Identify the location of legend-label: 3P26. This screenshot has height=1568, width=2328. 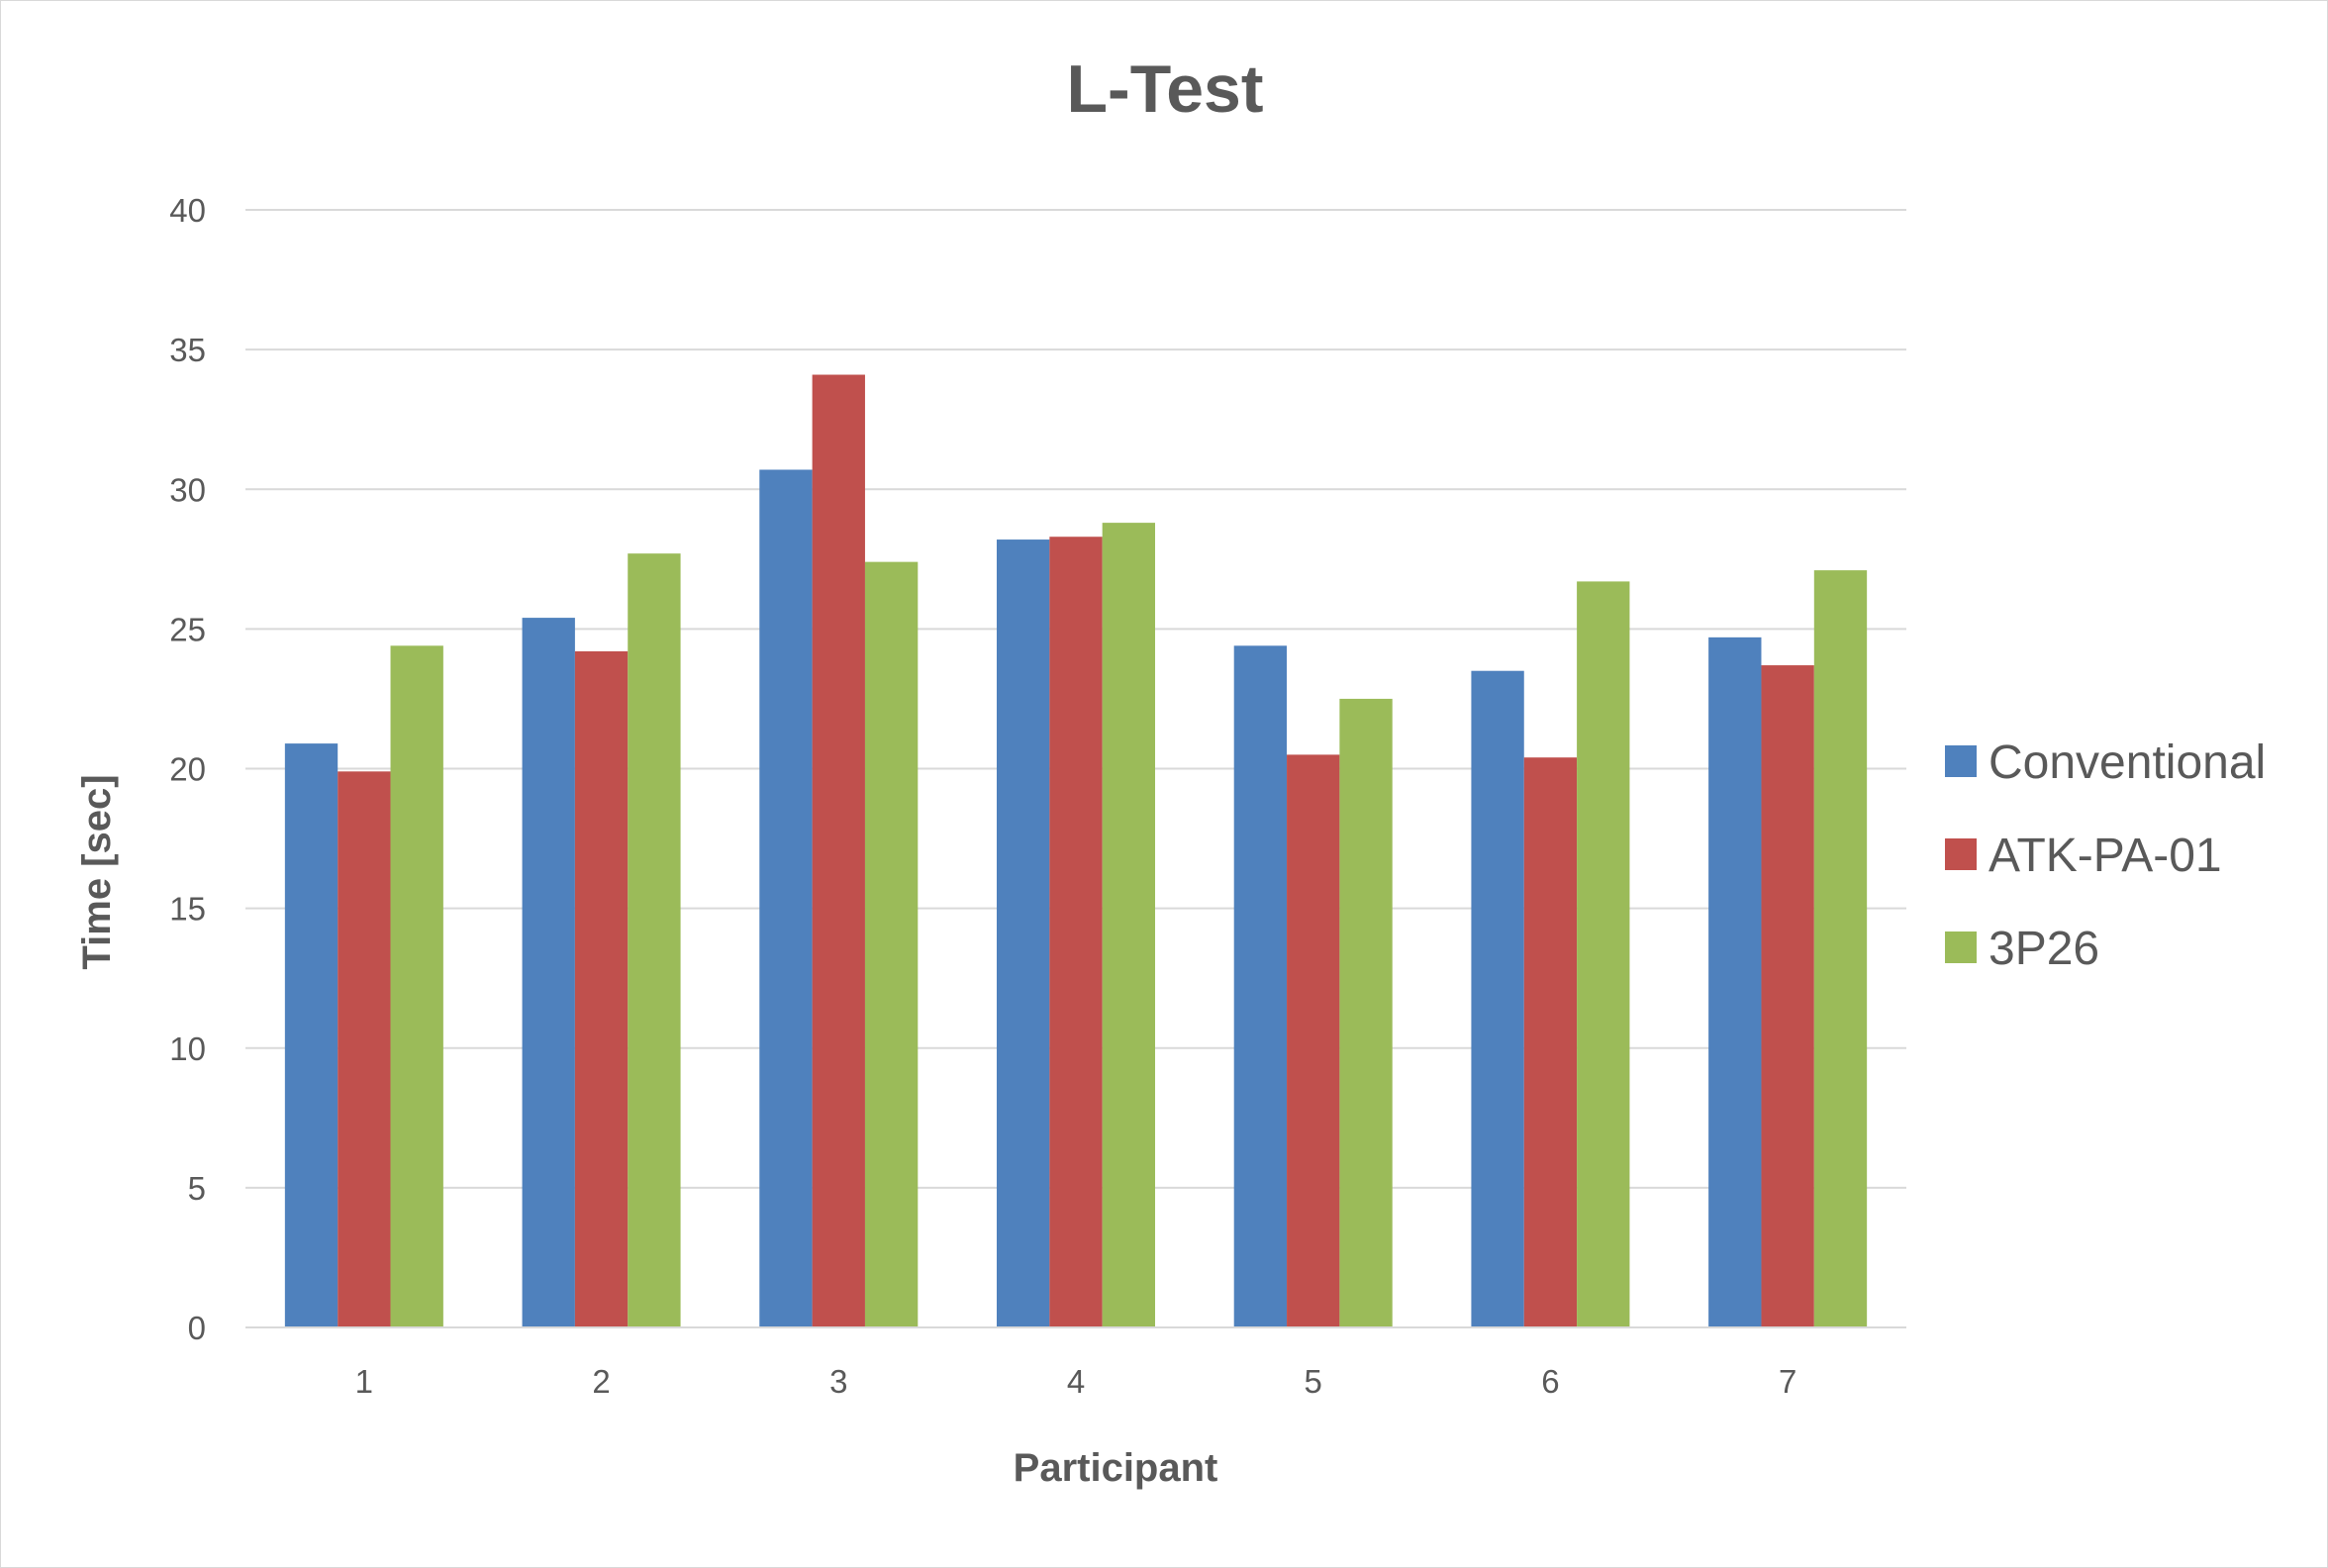
(2043, 949).